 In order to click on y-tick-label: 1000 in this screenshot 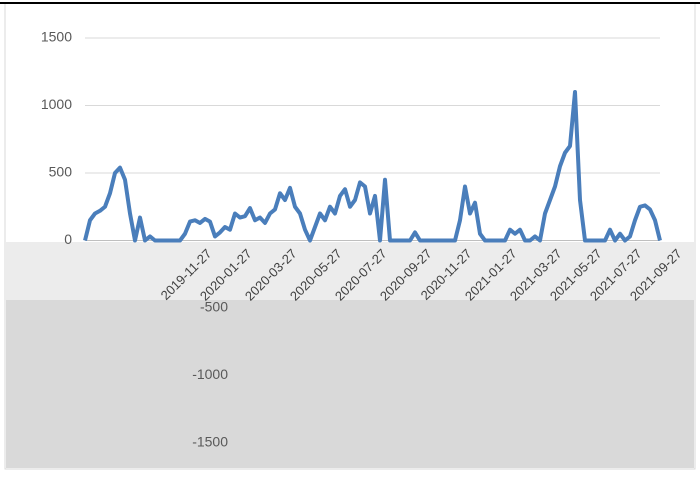, I will do `click(56, 104)`.